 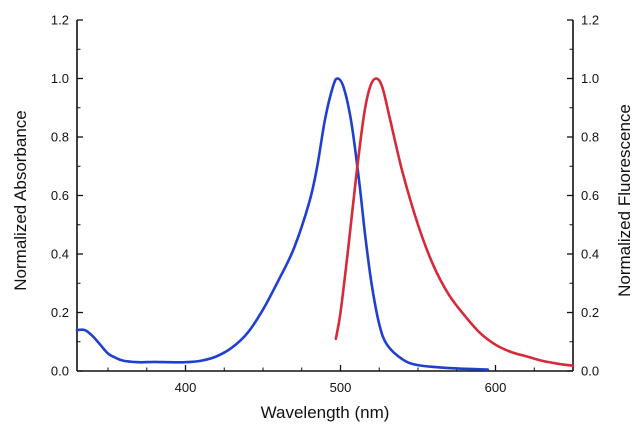 What do you see at coordinates (590, 254) in the screenshot?
I see `y-right-tick-label: 0.4` at bounding box center [590, 254].